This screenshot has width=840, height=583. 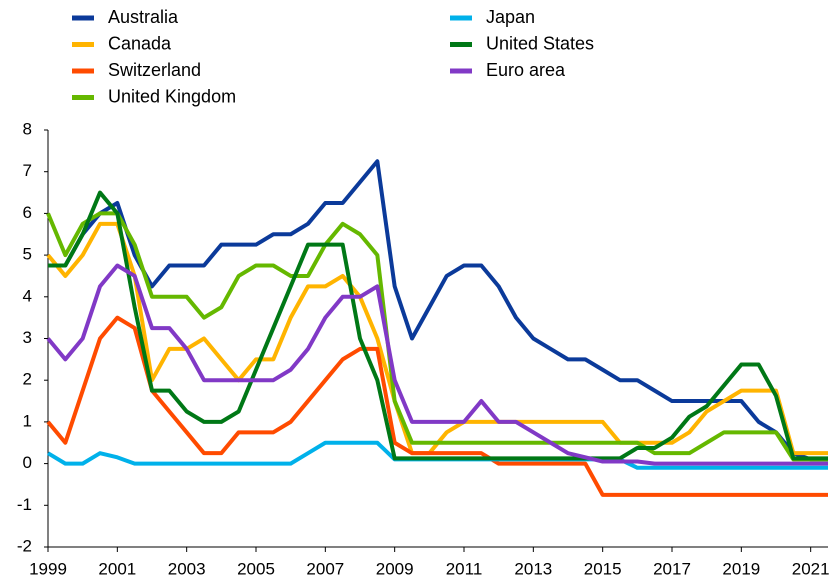 What do you see at coordinates (172, 96) in the screenshot?
I see `legend-label: United Kingdom` at bounding box center [172, 96].